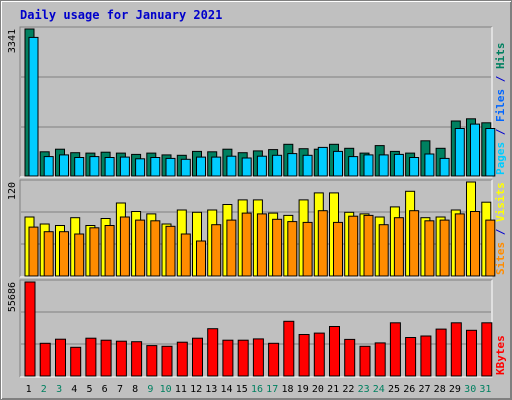 The image size is (512, 400). I want to click on legend-item: Sites, so click(500, 258).